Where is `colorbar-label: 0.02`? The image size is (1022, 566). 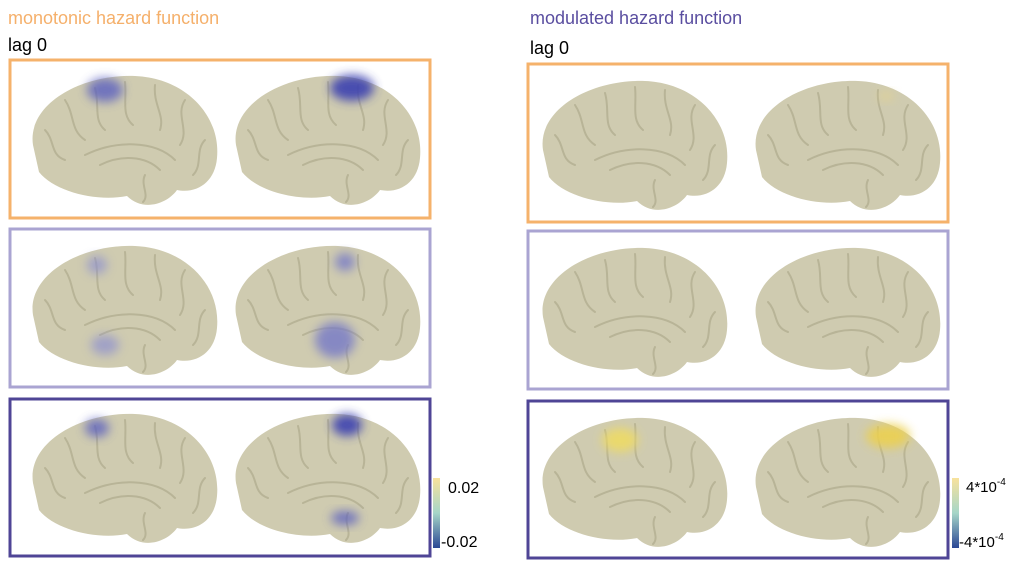
colorbar-label: 0.02 is located at coordinates (463, 488).